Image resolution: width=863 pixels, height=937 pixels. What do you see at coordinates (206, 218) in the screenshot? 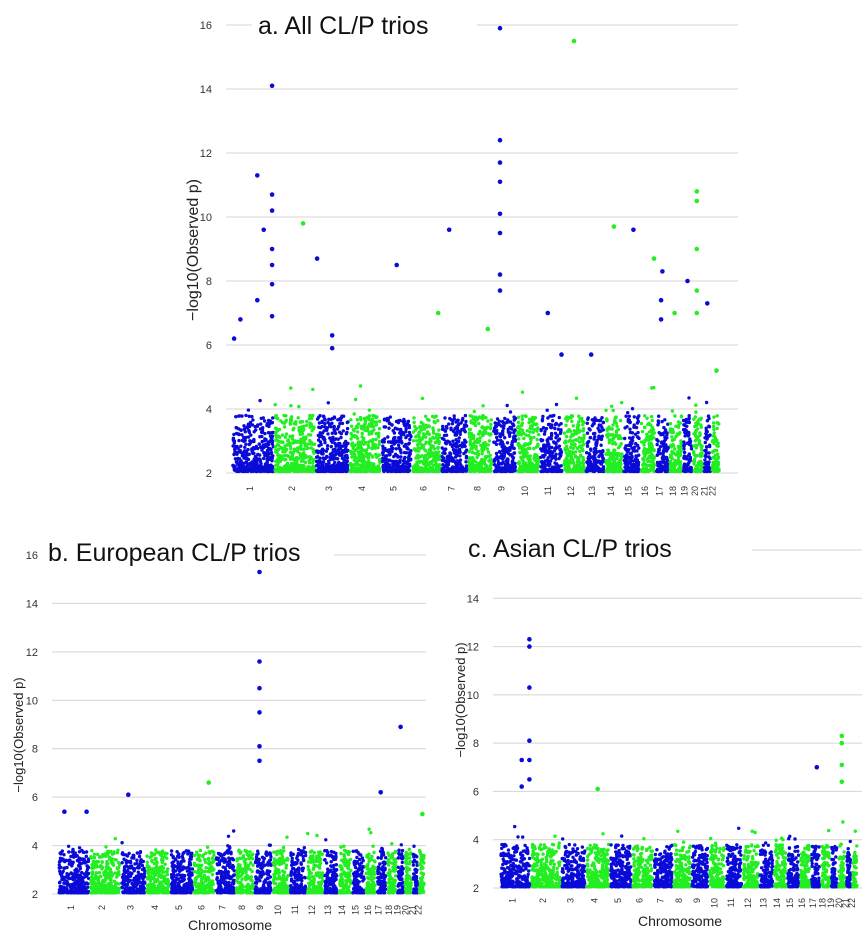
I see `y-tick-label: 10` at bounding box center [206, 218].